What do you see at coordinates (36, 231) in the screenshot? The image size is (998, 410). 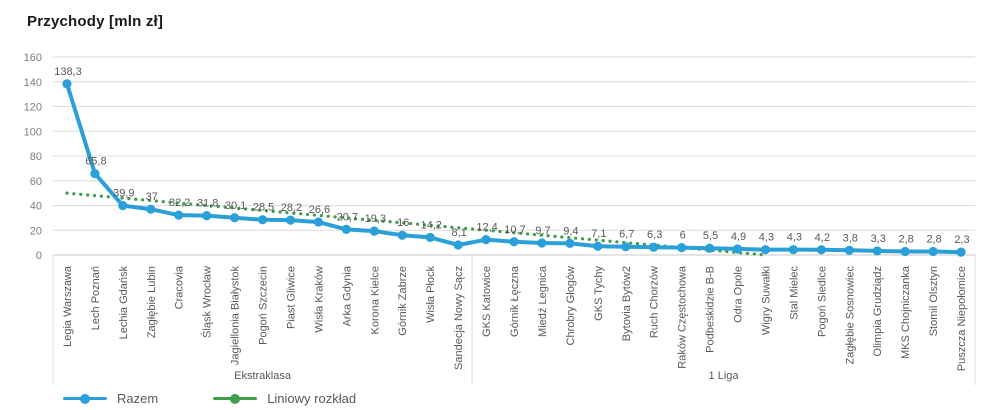 I see `y-axis-tick-label: 20` at bounding box center [36, 231].